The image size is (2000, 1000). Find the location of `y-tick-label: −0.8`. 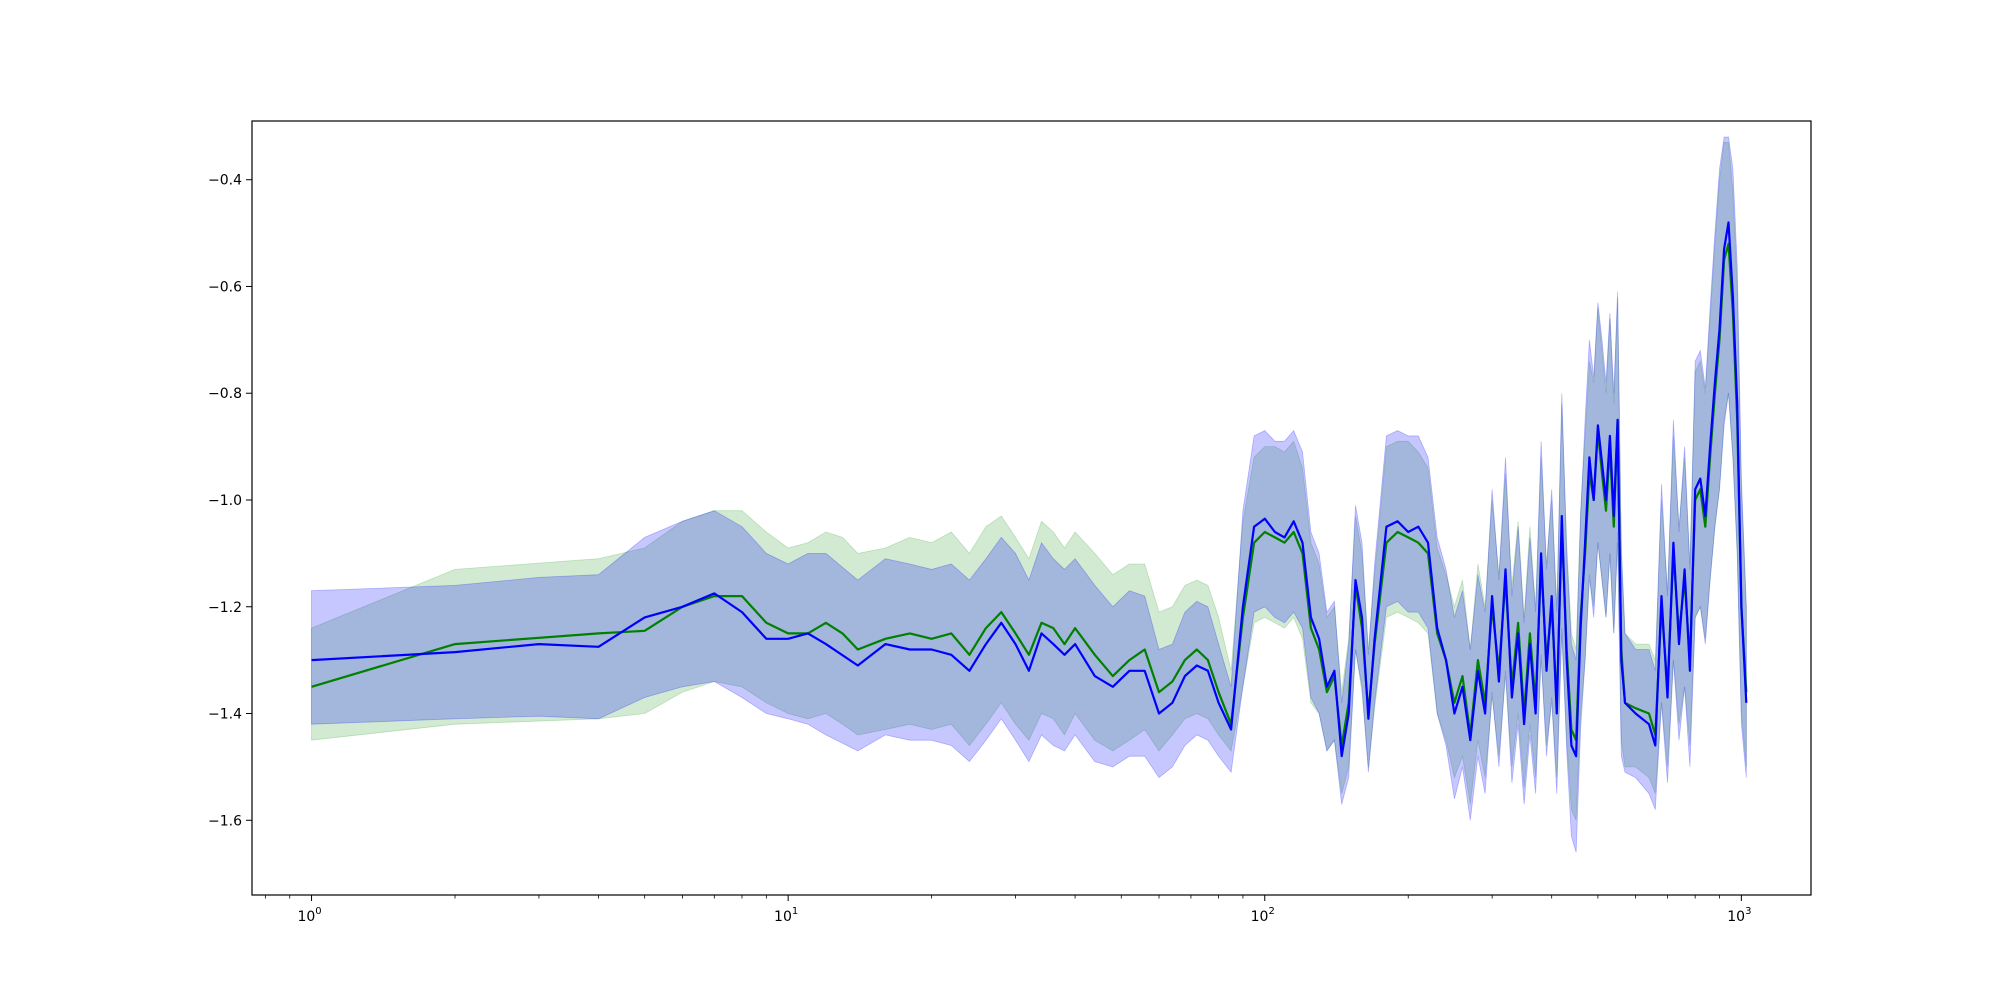

y-tick-label: −0.8 is located at coordinates (225, 394).